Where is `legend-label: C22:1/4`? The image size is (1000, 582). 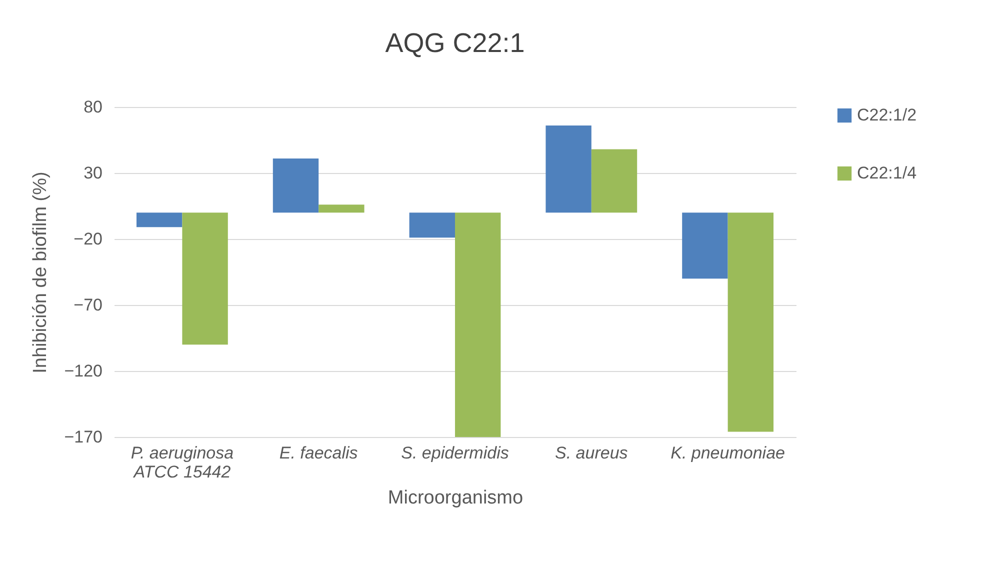
legend-label: C22:1/4 is located at coordinates (887, 173).